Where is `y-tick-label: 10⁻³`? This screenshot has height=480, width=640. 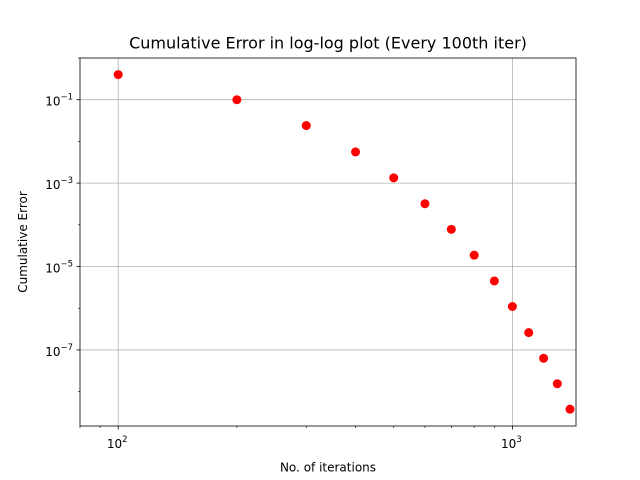
y-tick-label: 10⁻³ is located at coordinates (59, 184).